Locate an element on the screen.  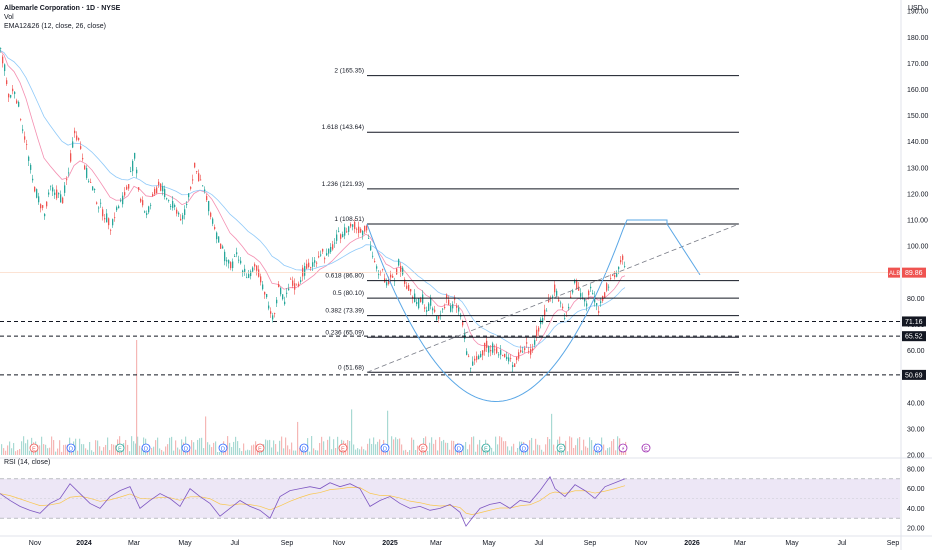
event-marker-text: D is located at coordinates (71, 450).